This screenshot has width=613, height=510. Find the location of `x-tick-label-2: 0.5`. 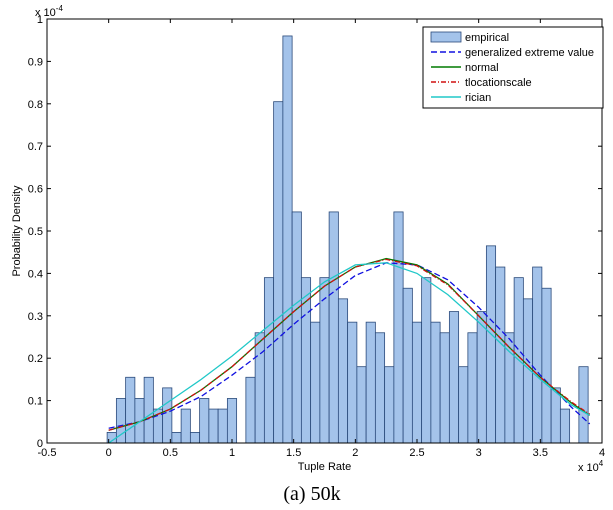

x-tick-label-2: 0.5 is located at coordinates (170, 453).